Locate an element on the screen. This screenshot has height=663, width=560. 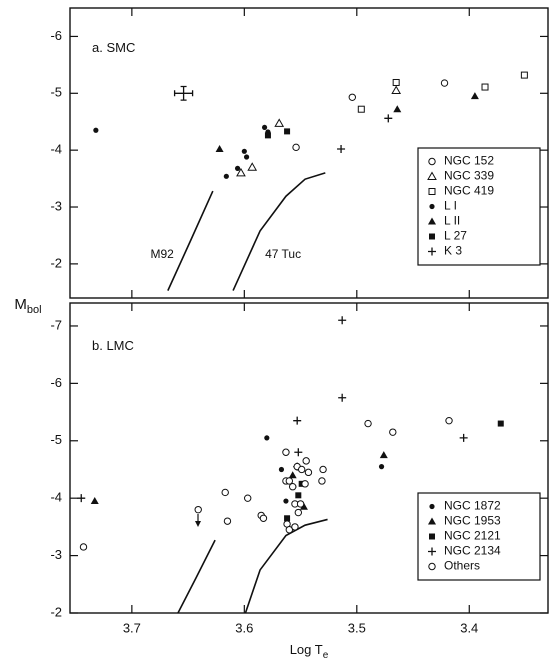
y-label-main: M is located at coordinates (20, 304).